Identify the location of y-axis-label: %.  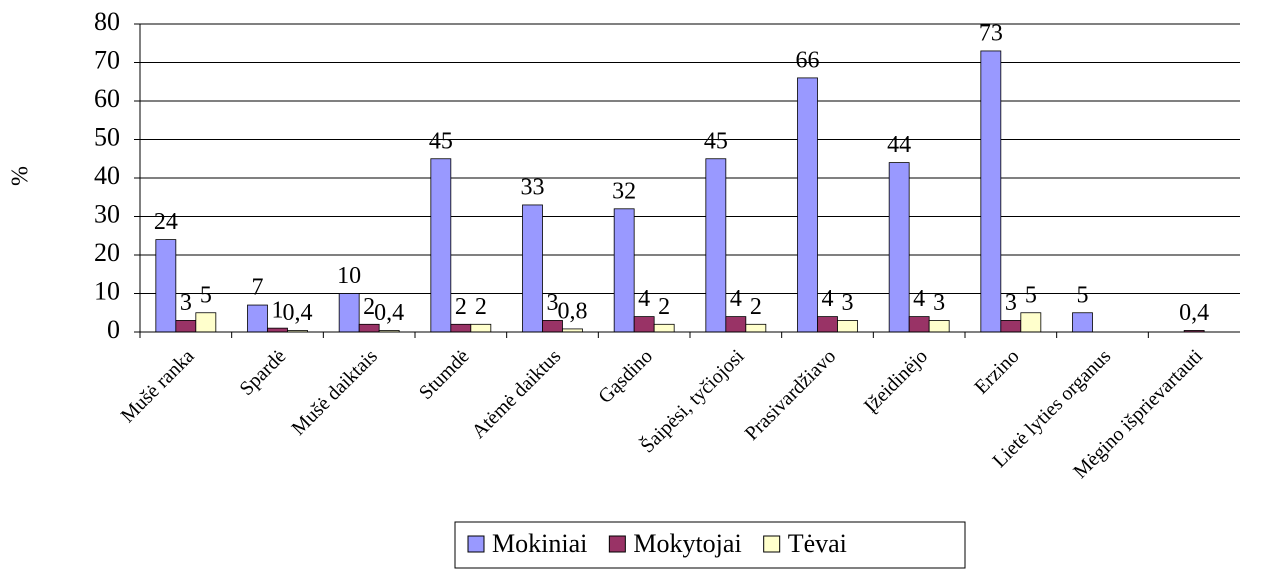
(21, 176).